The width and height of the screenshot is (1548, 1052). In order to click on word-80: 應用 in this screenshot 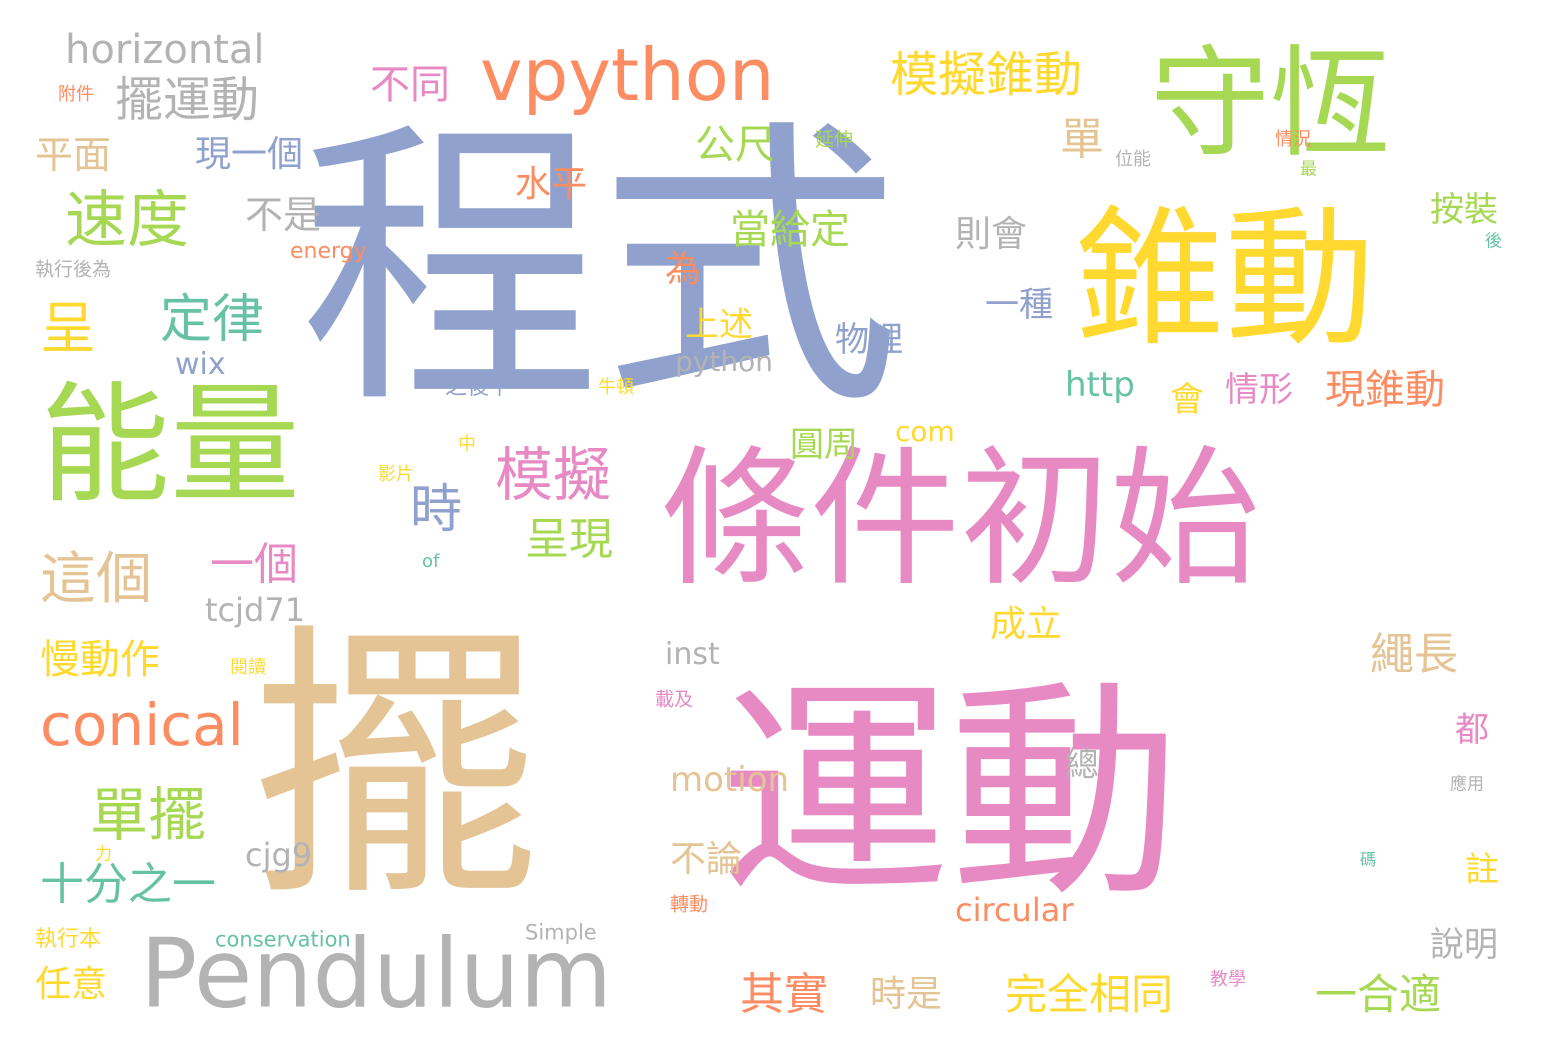, I will do `click(1467, 784)`.